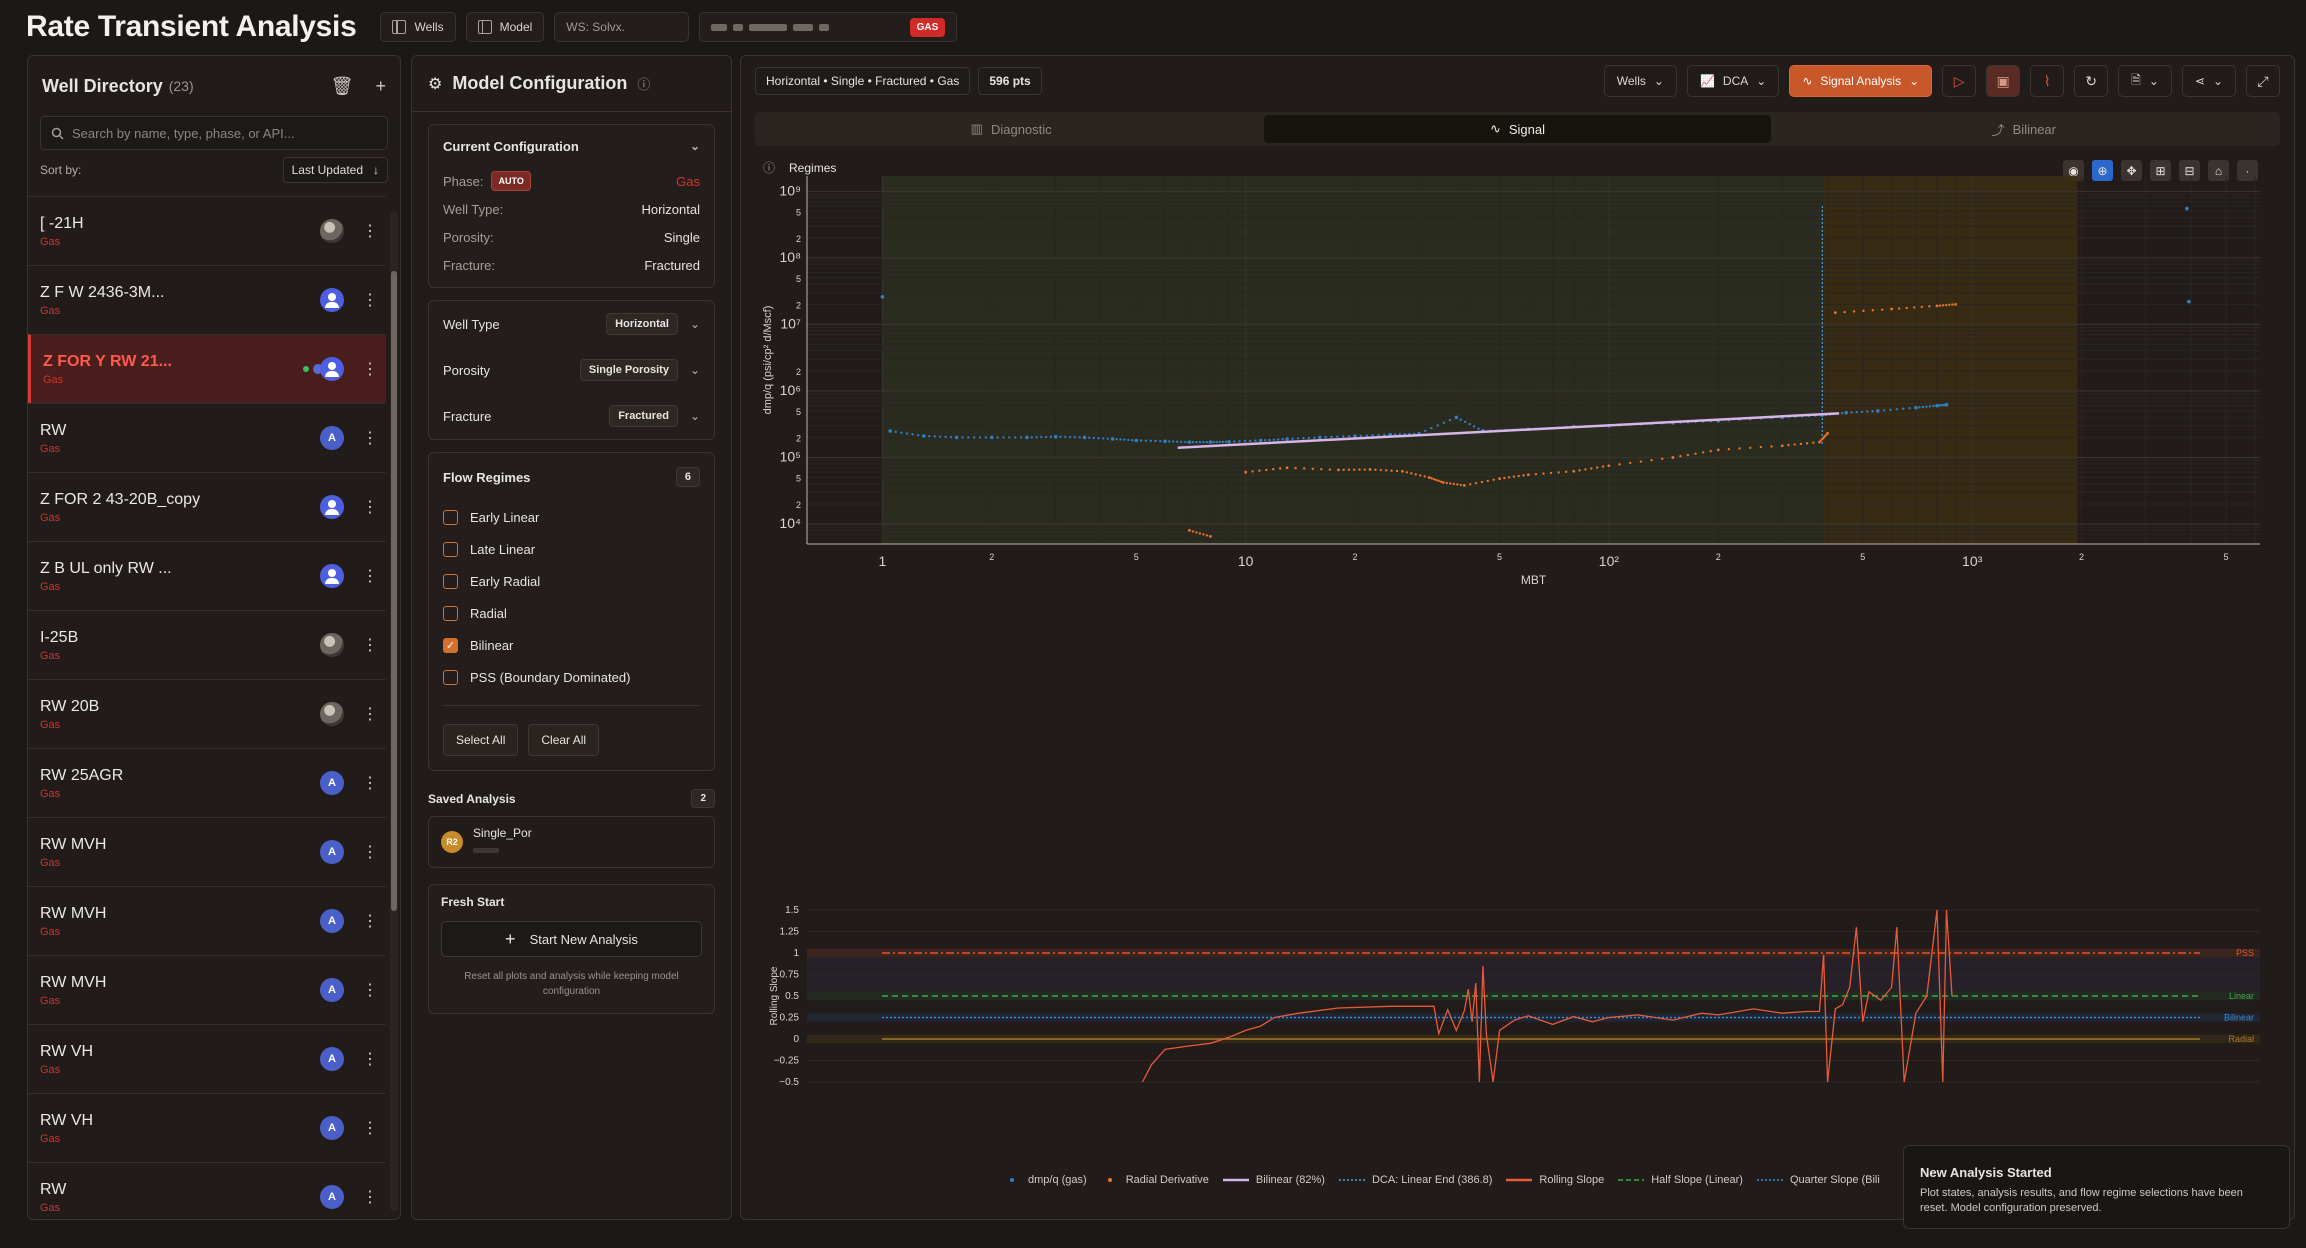 The width and height of the screenshot is (2306, 1248). What do you see at coordinates (207, 644) in the screenshot?
I see `well-list-item: I-25B Gas ⋮` at bounding box center [207, 644].